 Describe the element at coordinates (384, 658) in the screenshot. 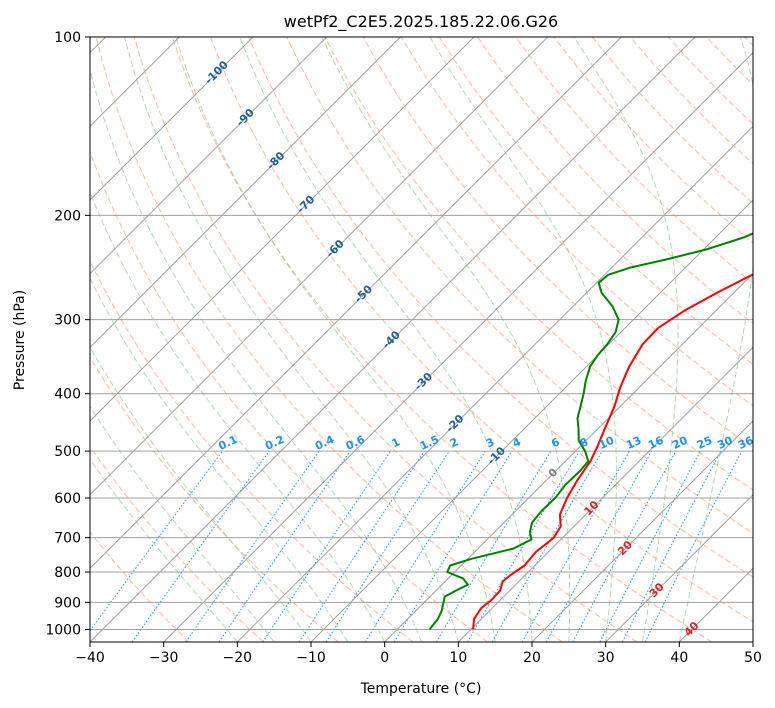

I see `x-tick-label: 0` at that location.